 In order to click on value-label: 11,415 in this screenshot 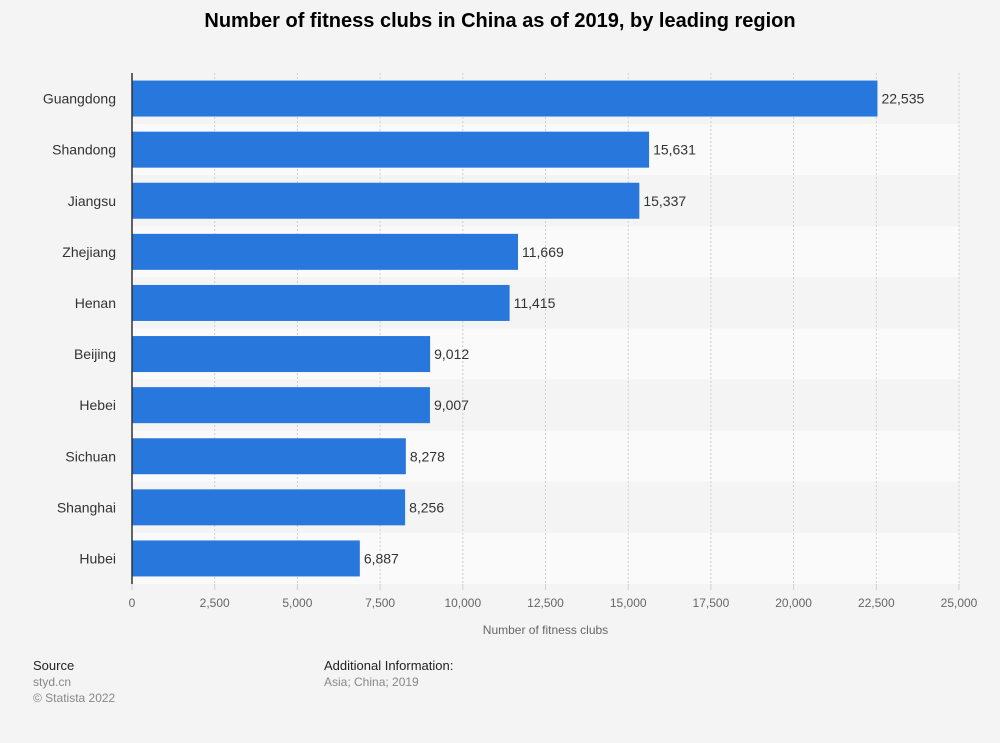, I will do `click(535, 303)`.